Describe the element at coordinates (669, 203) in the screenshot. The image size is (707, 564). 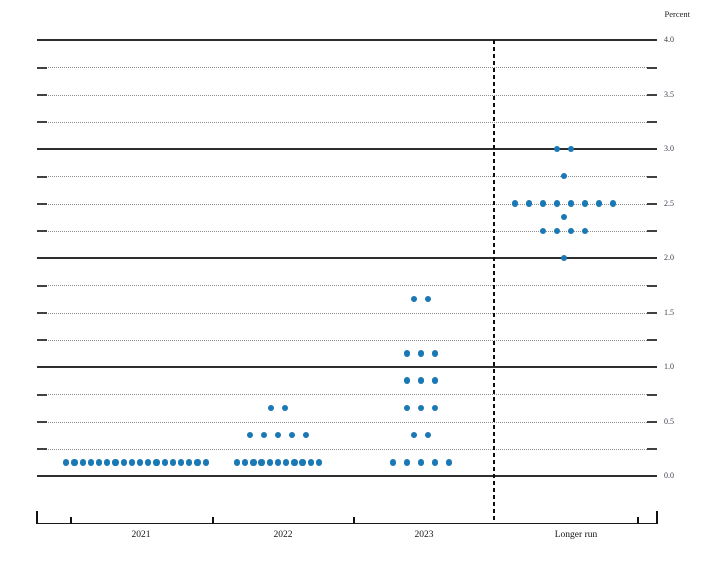
I see `y-tick-label: 2.5` at that location.